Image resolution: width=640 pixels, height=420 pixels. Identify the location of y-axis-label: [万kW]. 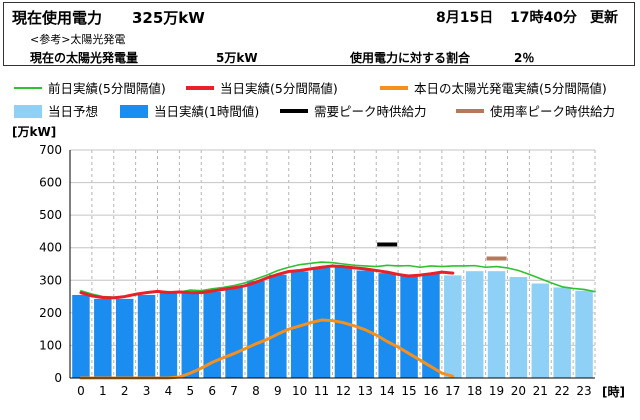
(34, 132).